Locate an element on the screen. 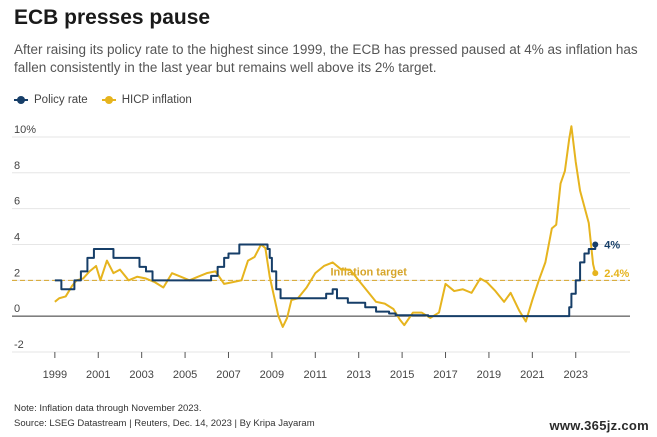 The width and height of the screenshot is (657, 437). legend-swatch-hicp is located at coordinates (108, 100).